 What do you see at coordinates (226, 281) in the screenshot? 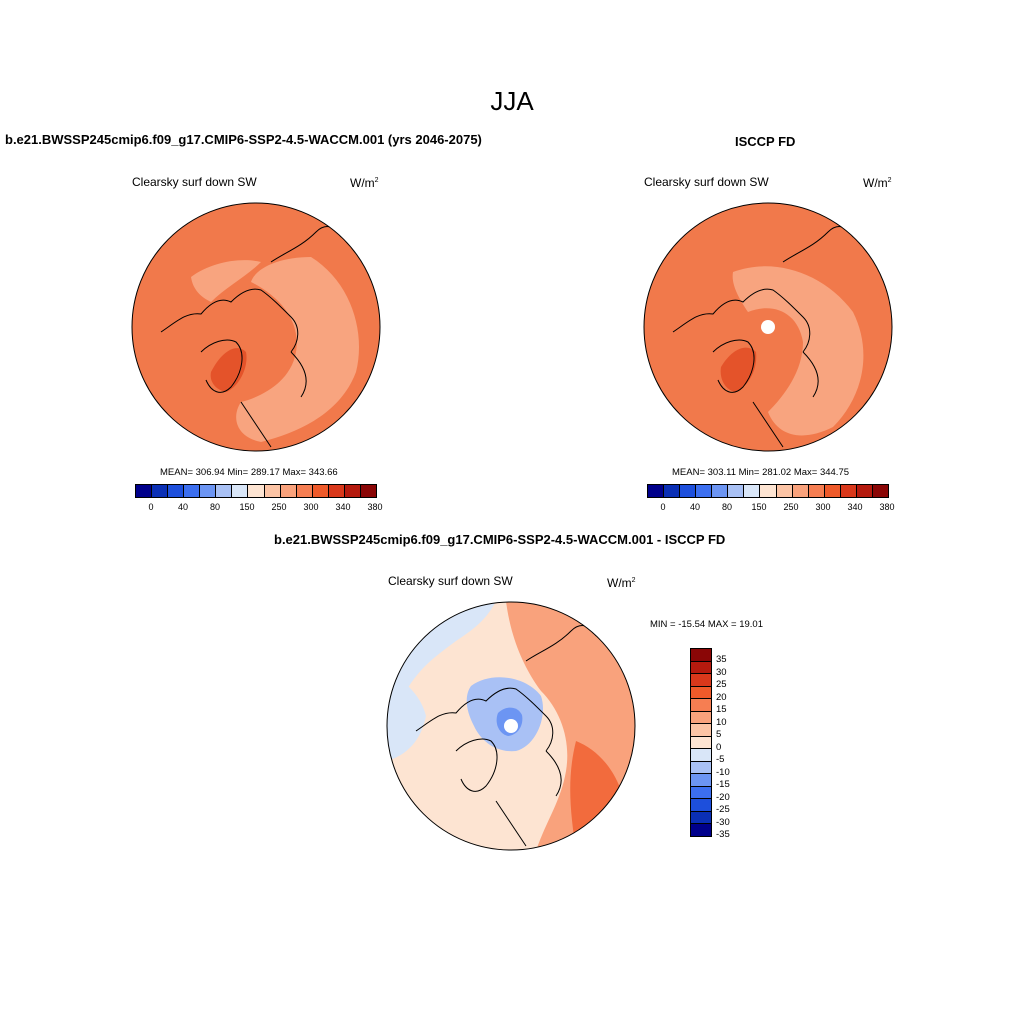
I see `model-field-light-band` at bounding box center [226, 281].